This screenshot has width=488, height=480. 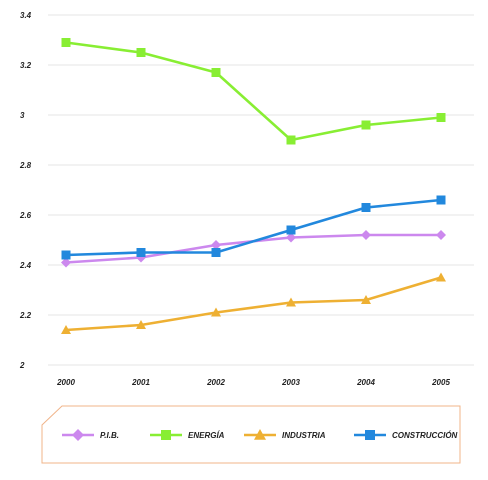 What do you see at coordinates (206, 435) in the screenshot?
I see `legend-label: ENERGÍA` at bounding box center [206, 435].